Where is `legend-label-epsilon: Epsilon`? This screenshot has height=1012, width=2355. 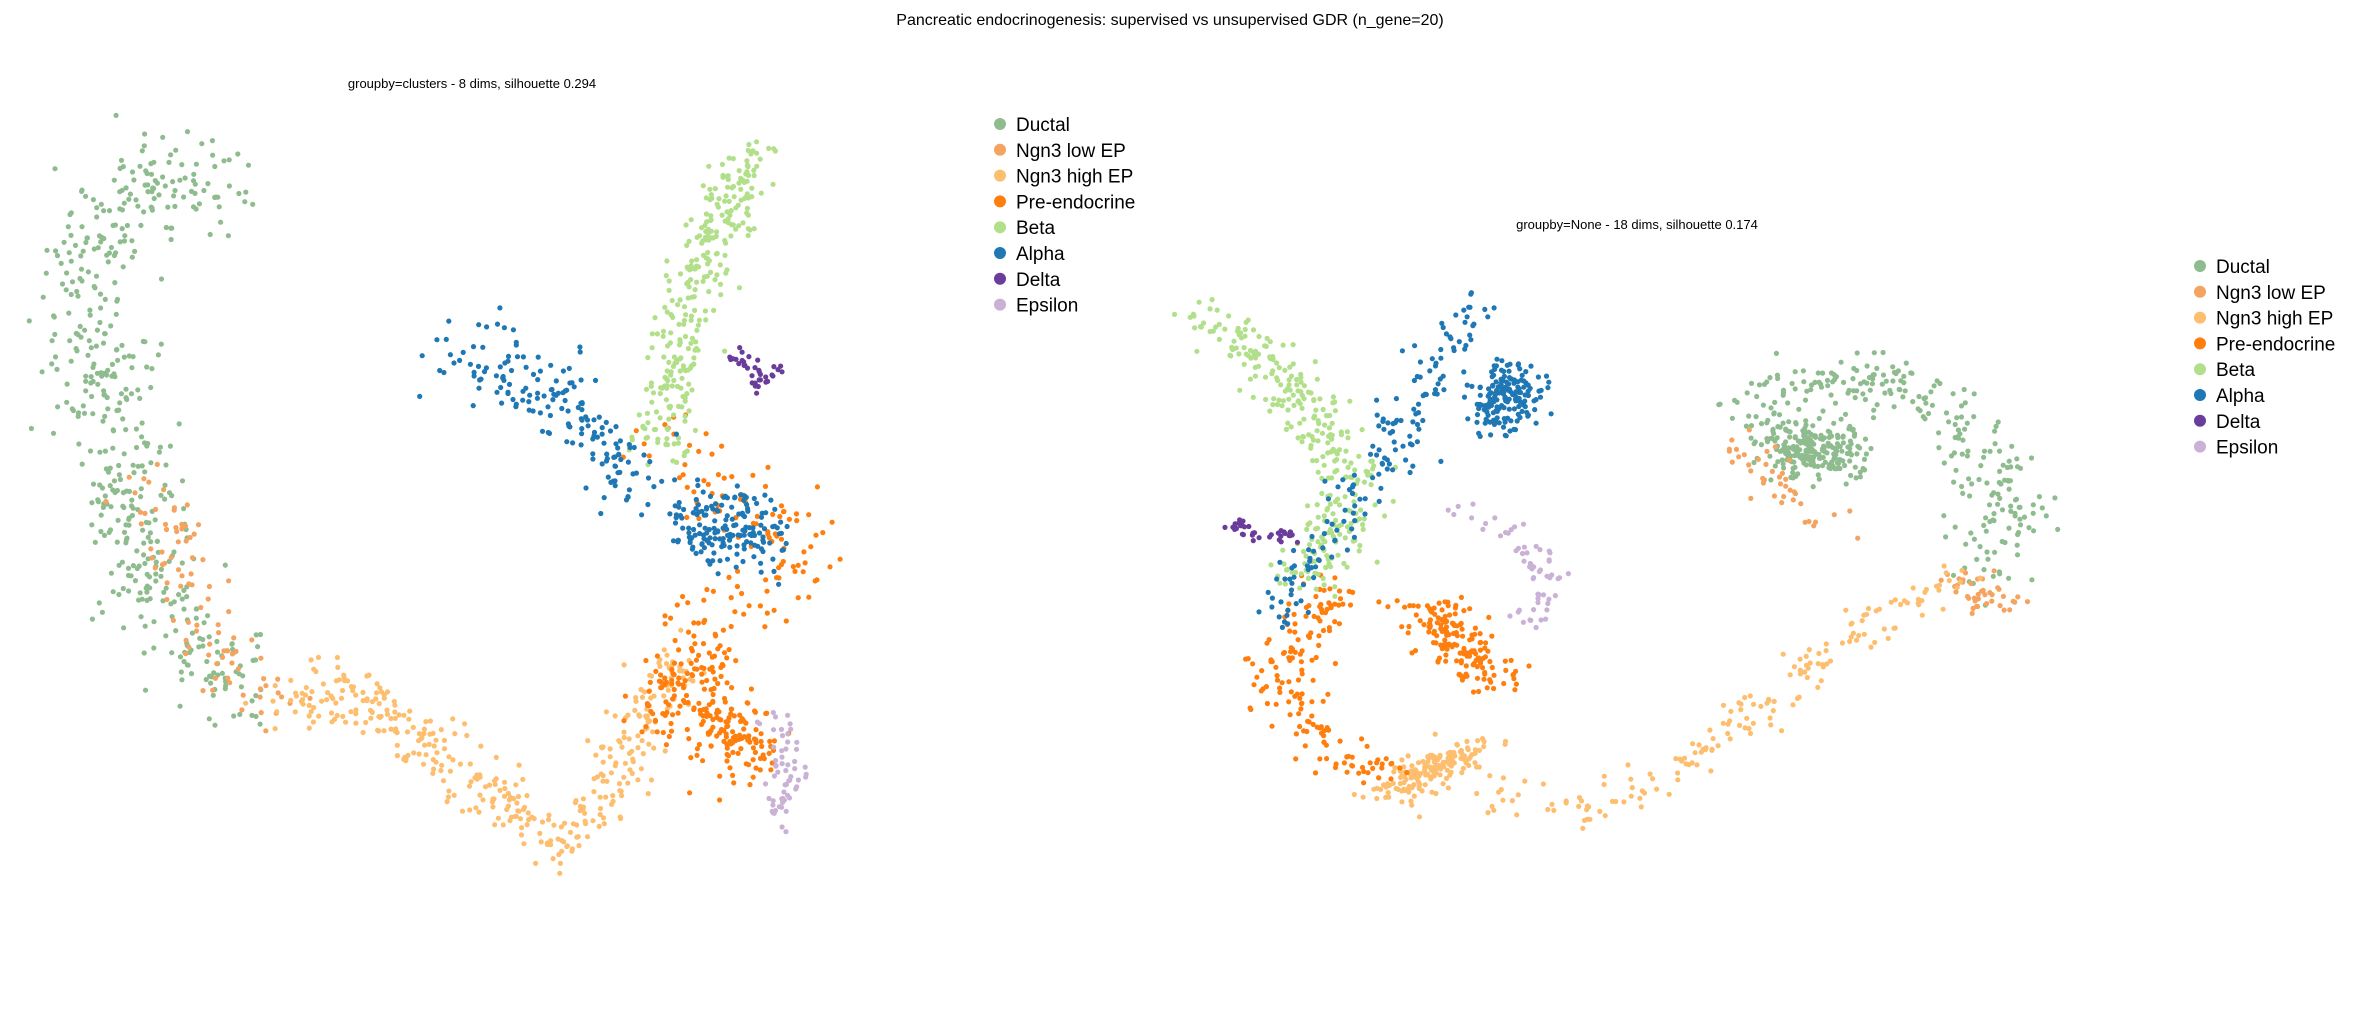
legend-label-epsilon: Epsilon is located at coordinates (2247, 448).